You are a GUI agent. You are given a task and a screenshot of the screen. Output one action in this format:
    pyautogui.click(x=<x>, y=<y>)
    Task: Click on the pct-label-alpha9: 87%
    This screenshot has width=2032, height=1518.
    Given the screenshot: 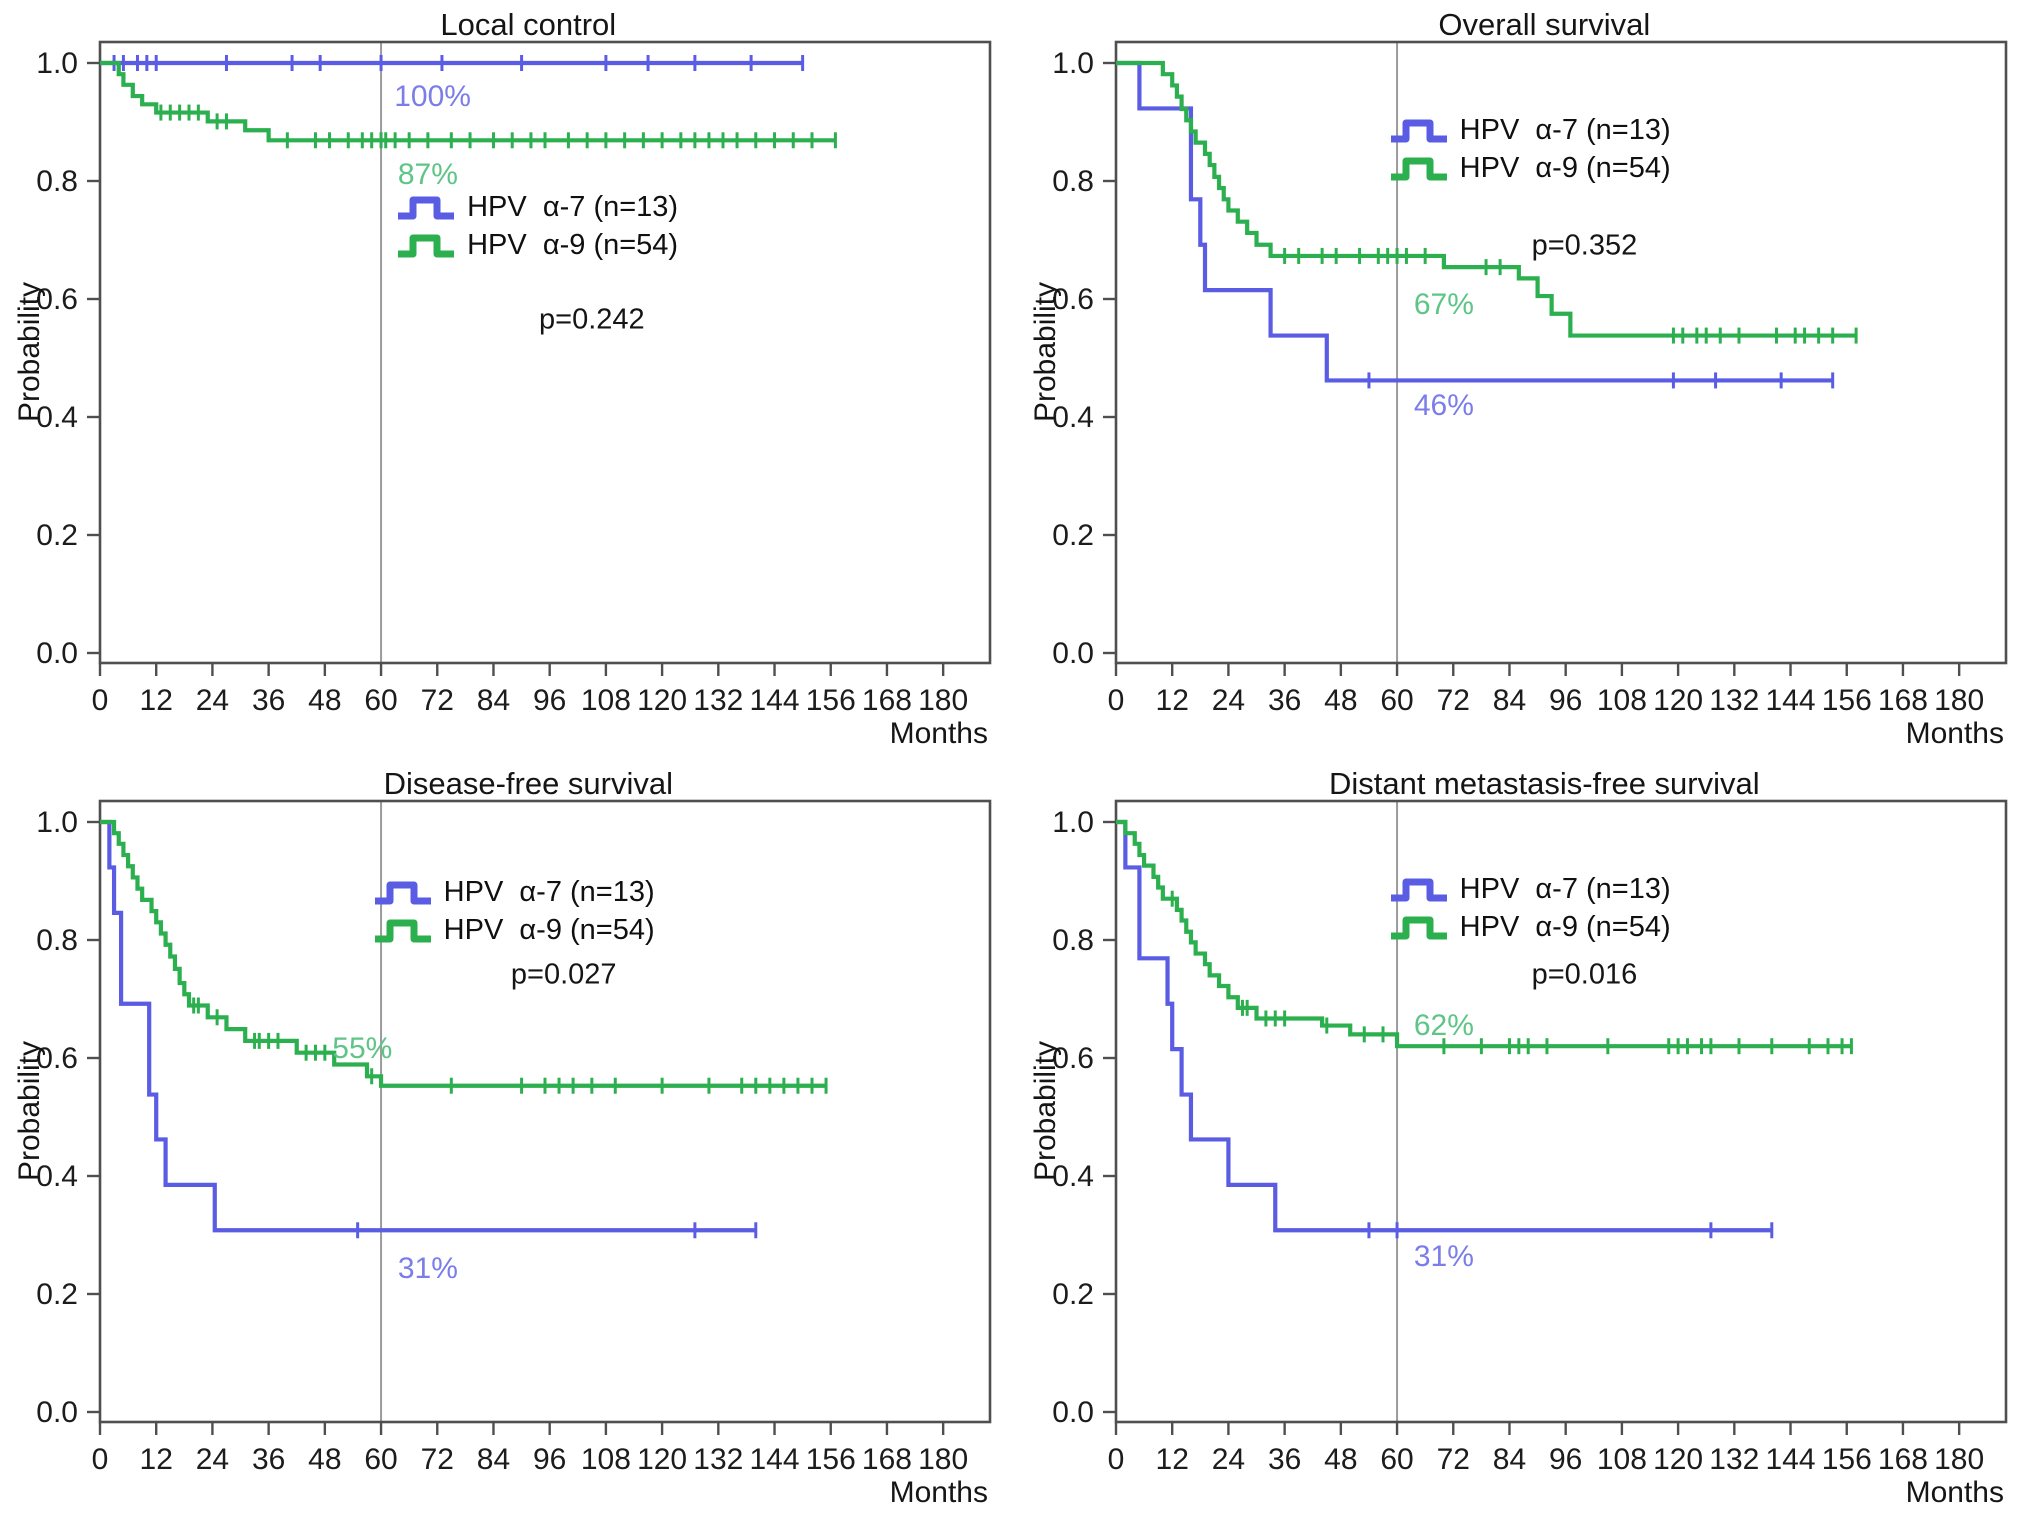 What is the action you would take?
    pyautogui.click(x=427, y=175)
    